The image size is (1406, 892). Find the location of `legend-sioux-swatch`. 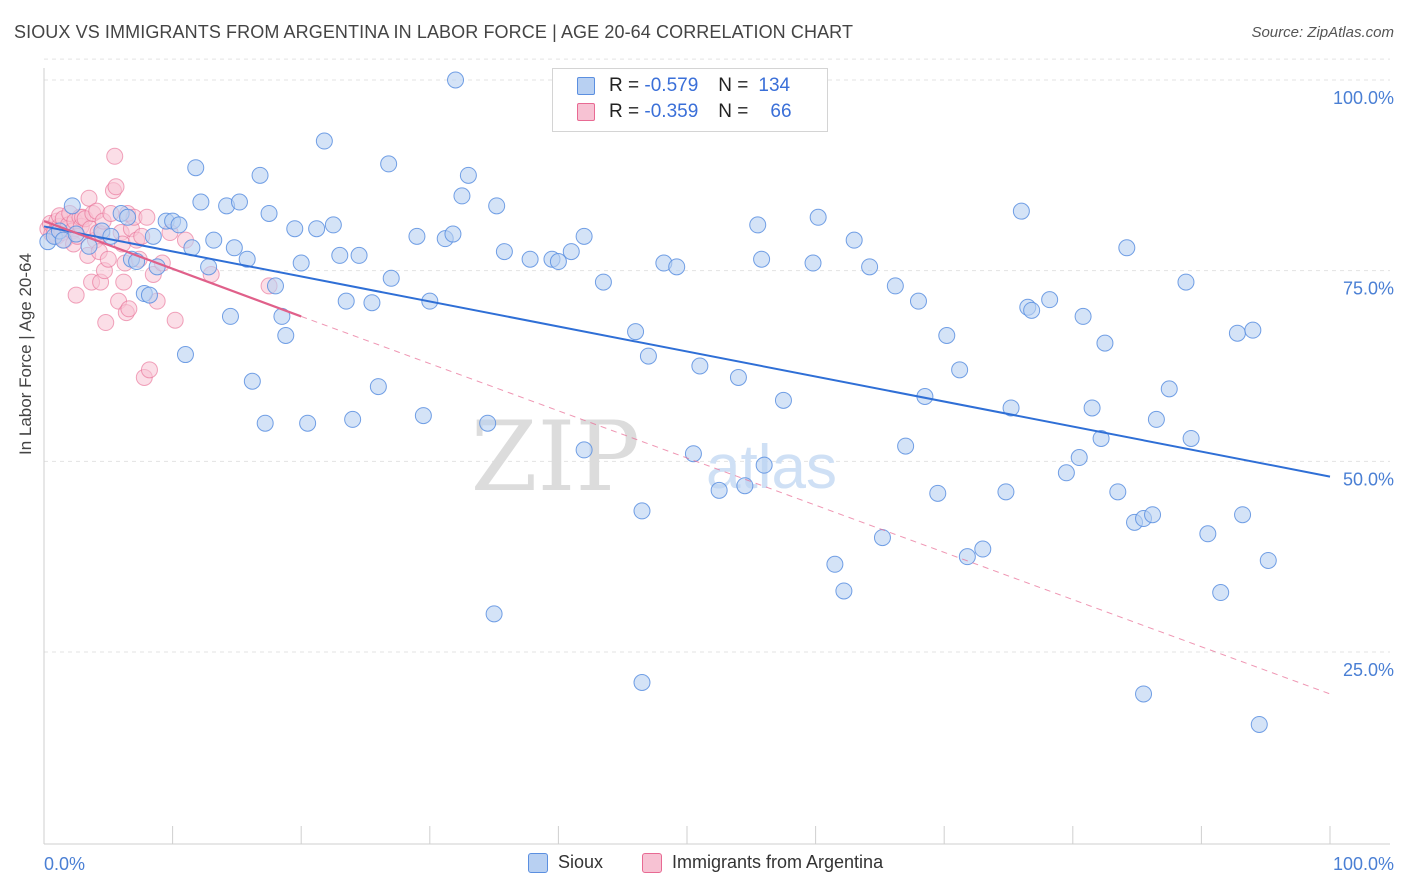

legend-sioux-swatch is located at coordinates (538, 863).